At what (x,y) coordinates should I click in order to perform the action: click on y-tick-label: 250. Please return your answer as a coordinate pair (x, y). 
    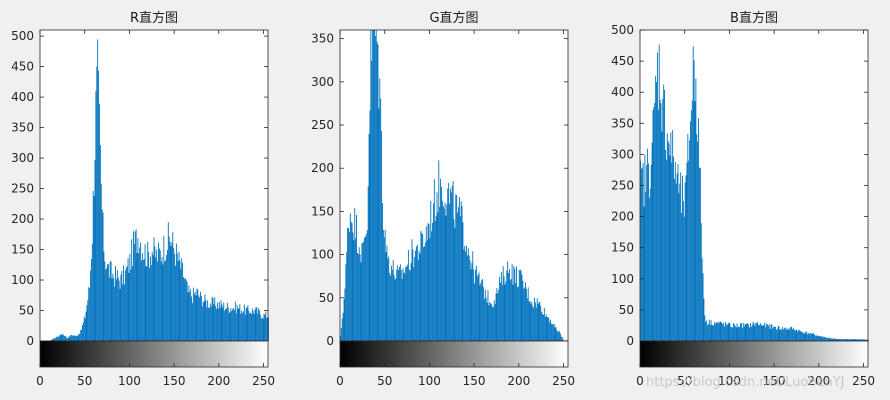
    Looking at the image, I should click on (322, 125).